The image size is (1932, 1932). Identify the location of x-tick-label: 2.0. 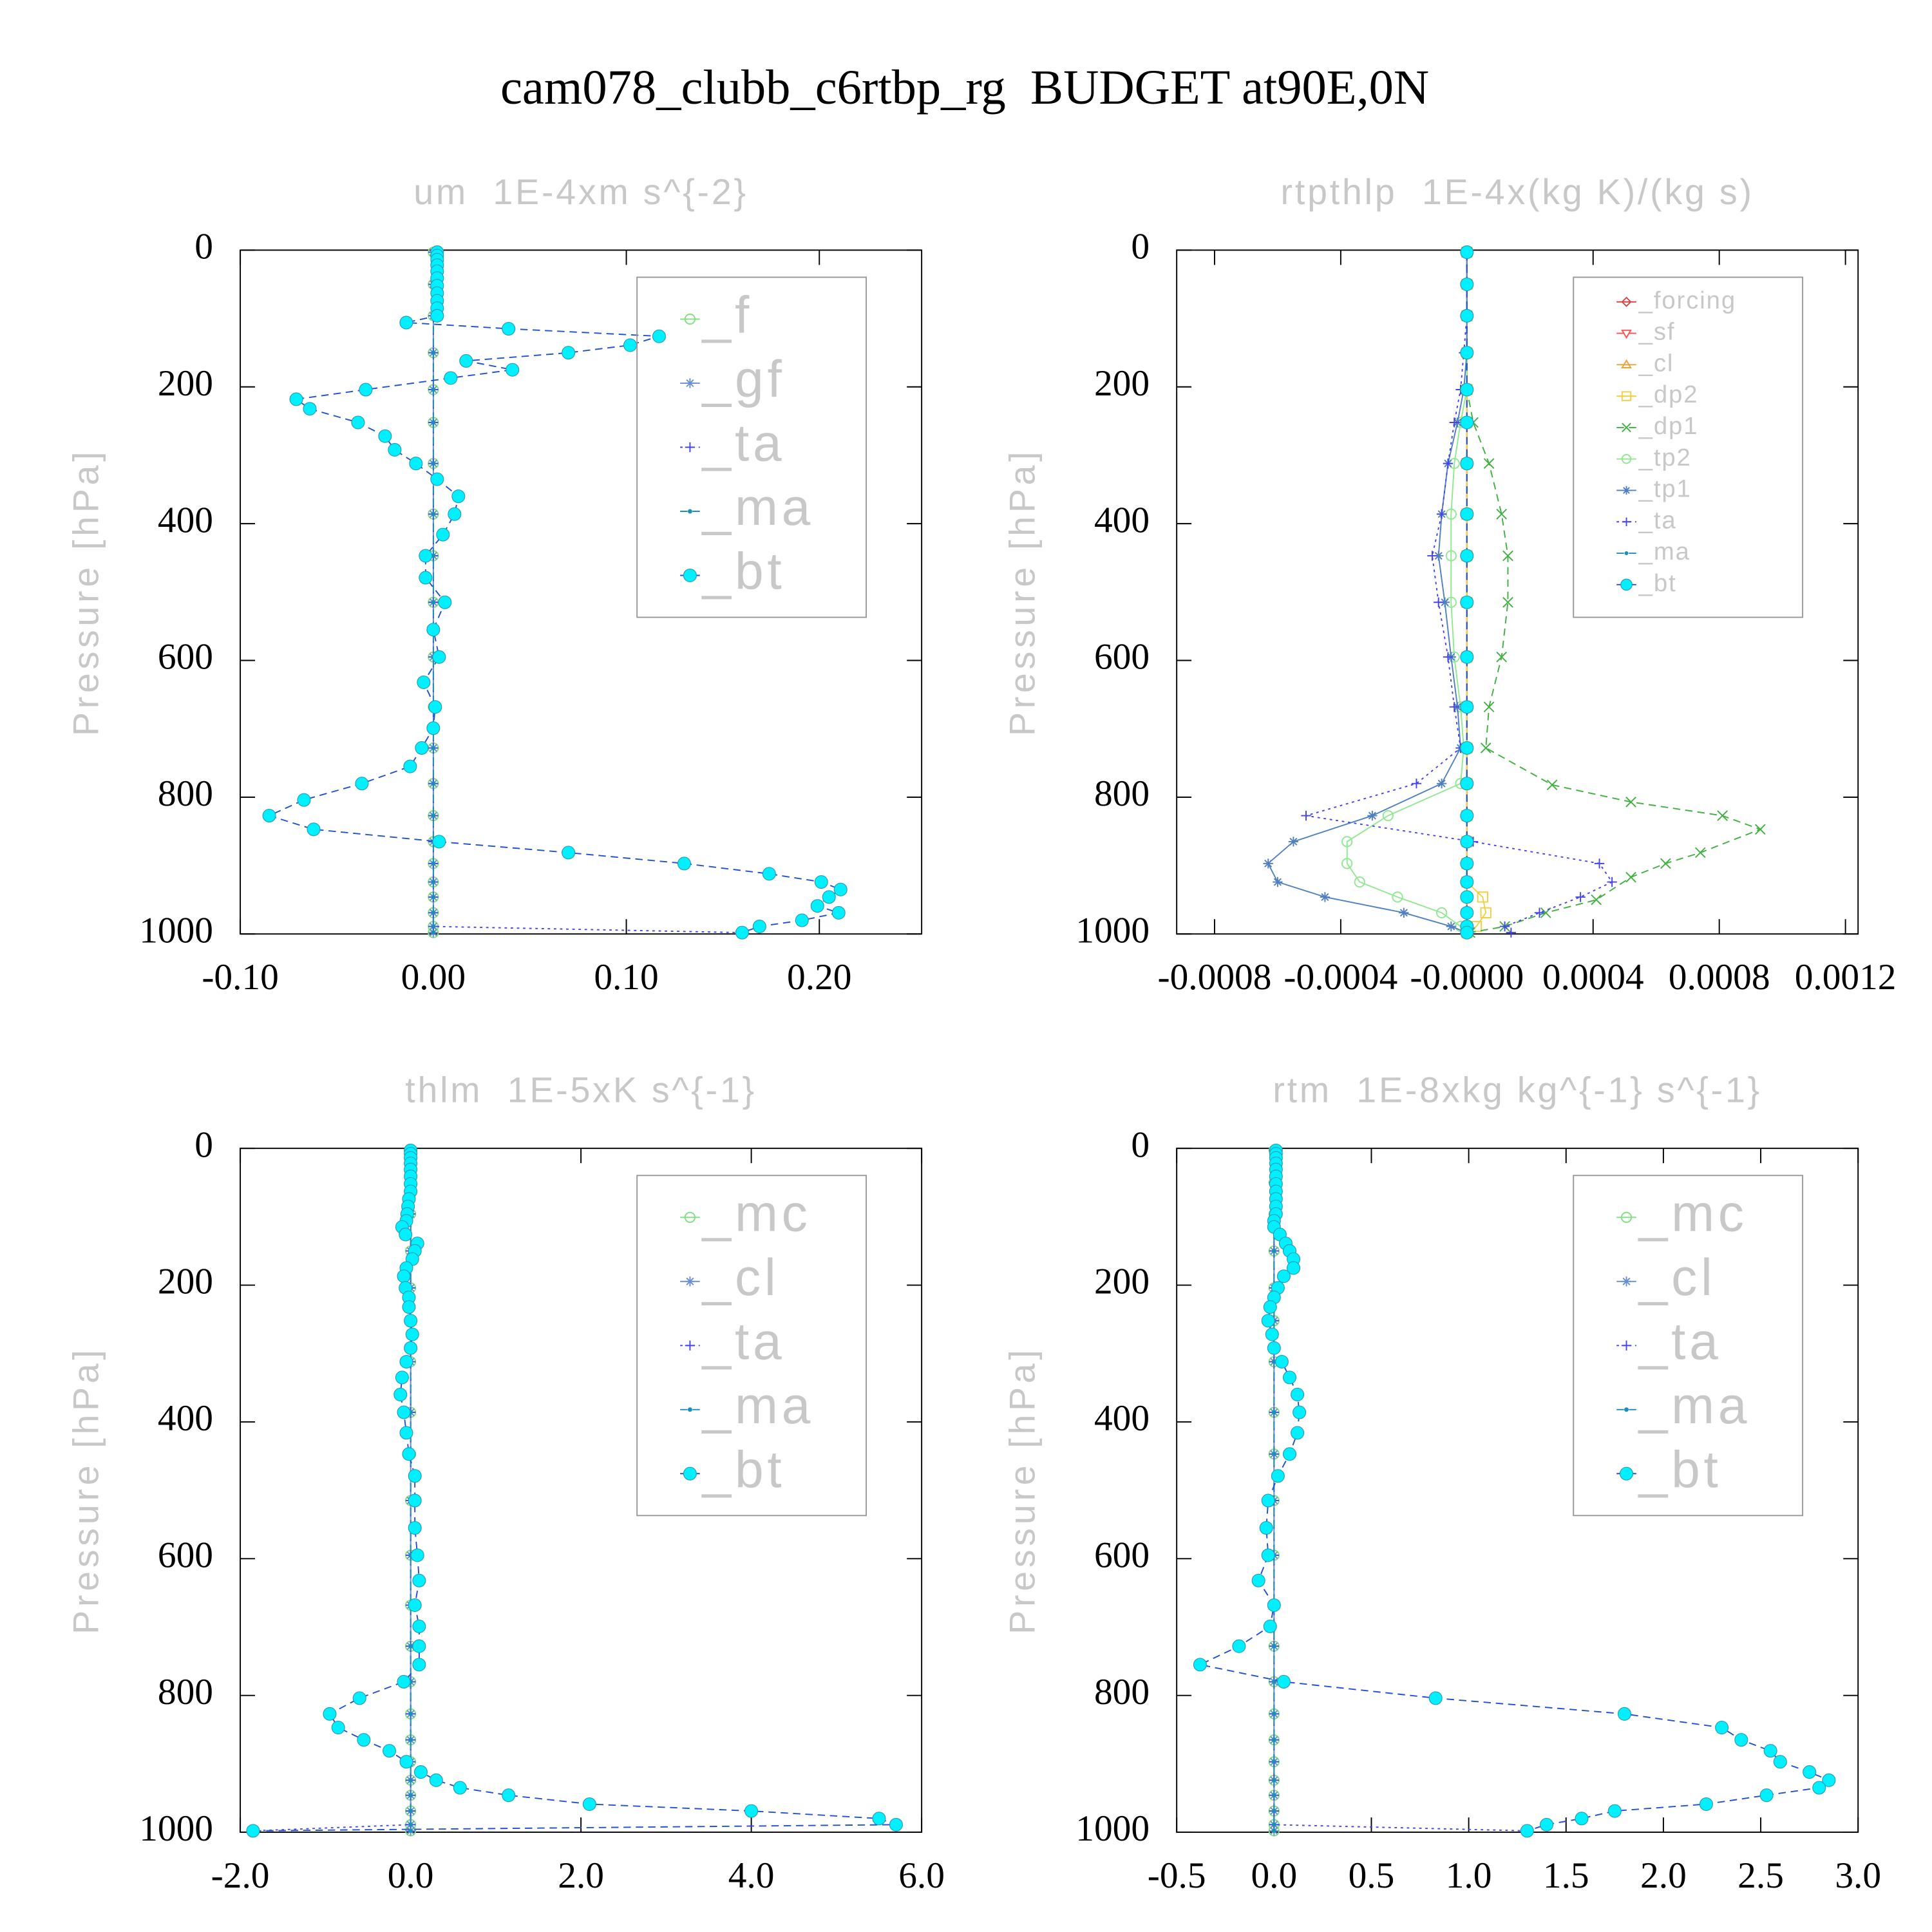
(1663, 1876).